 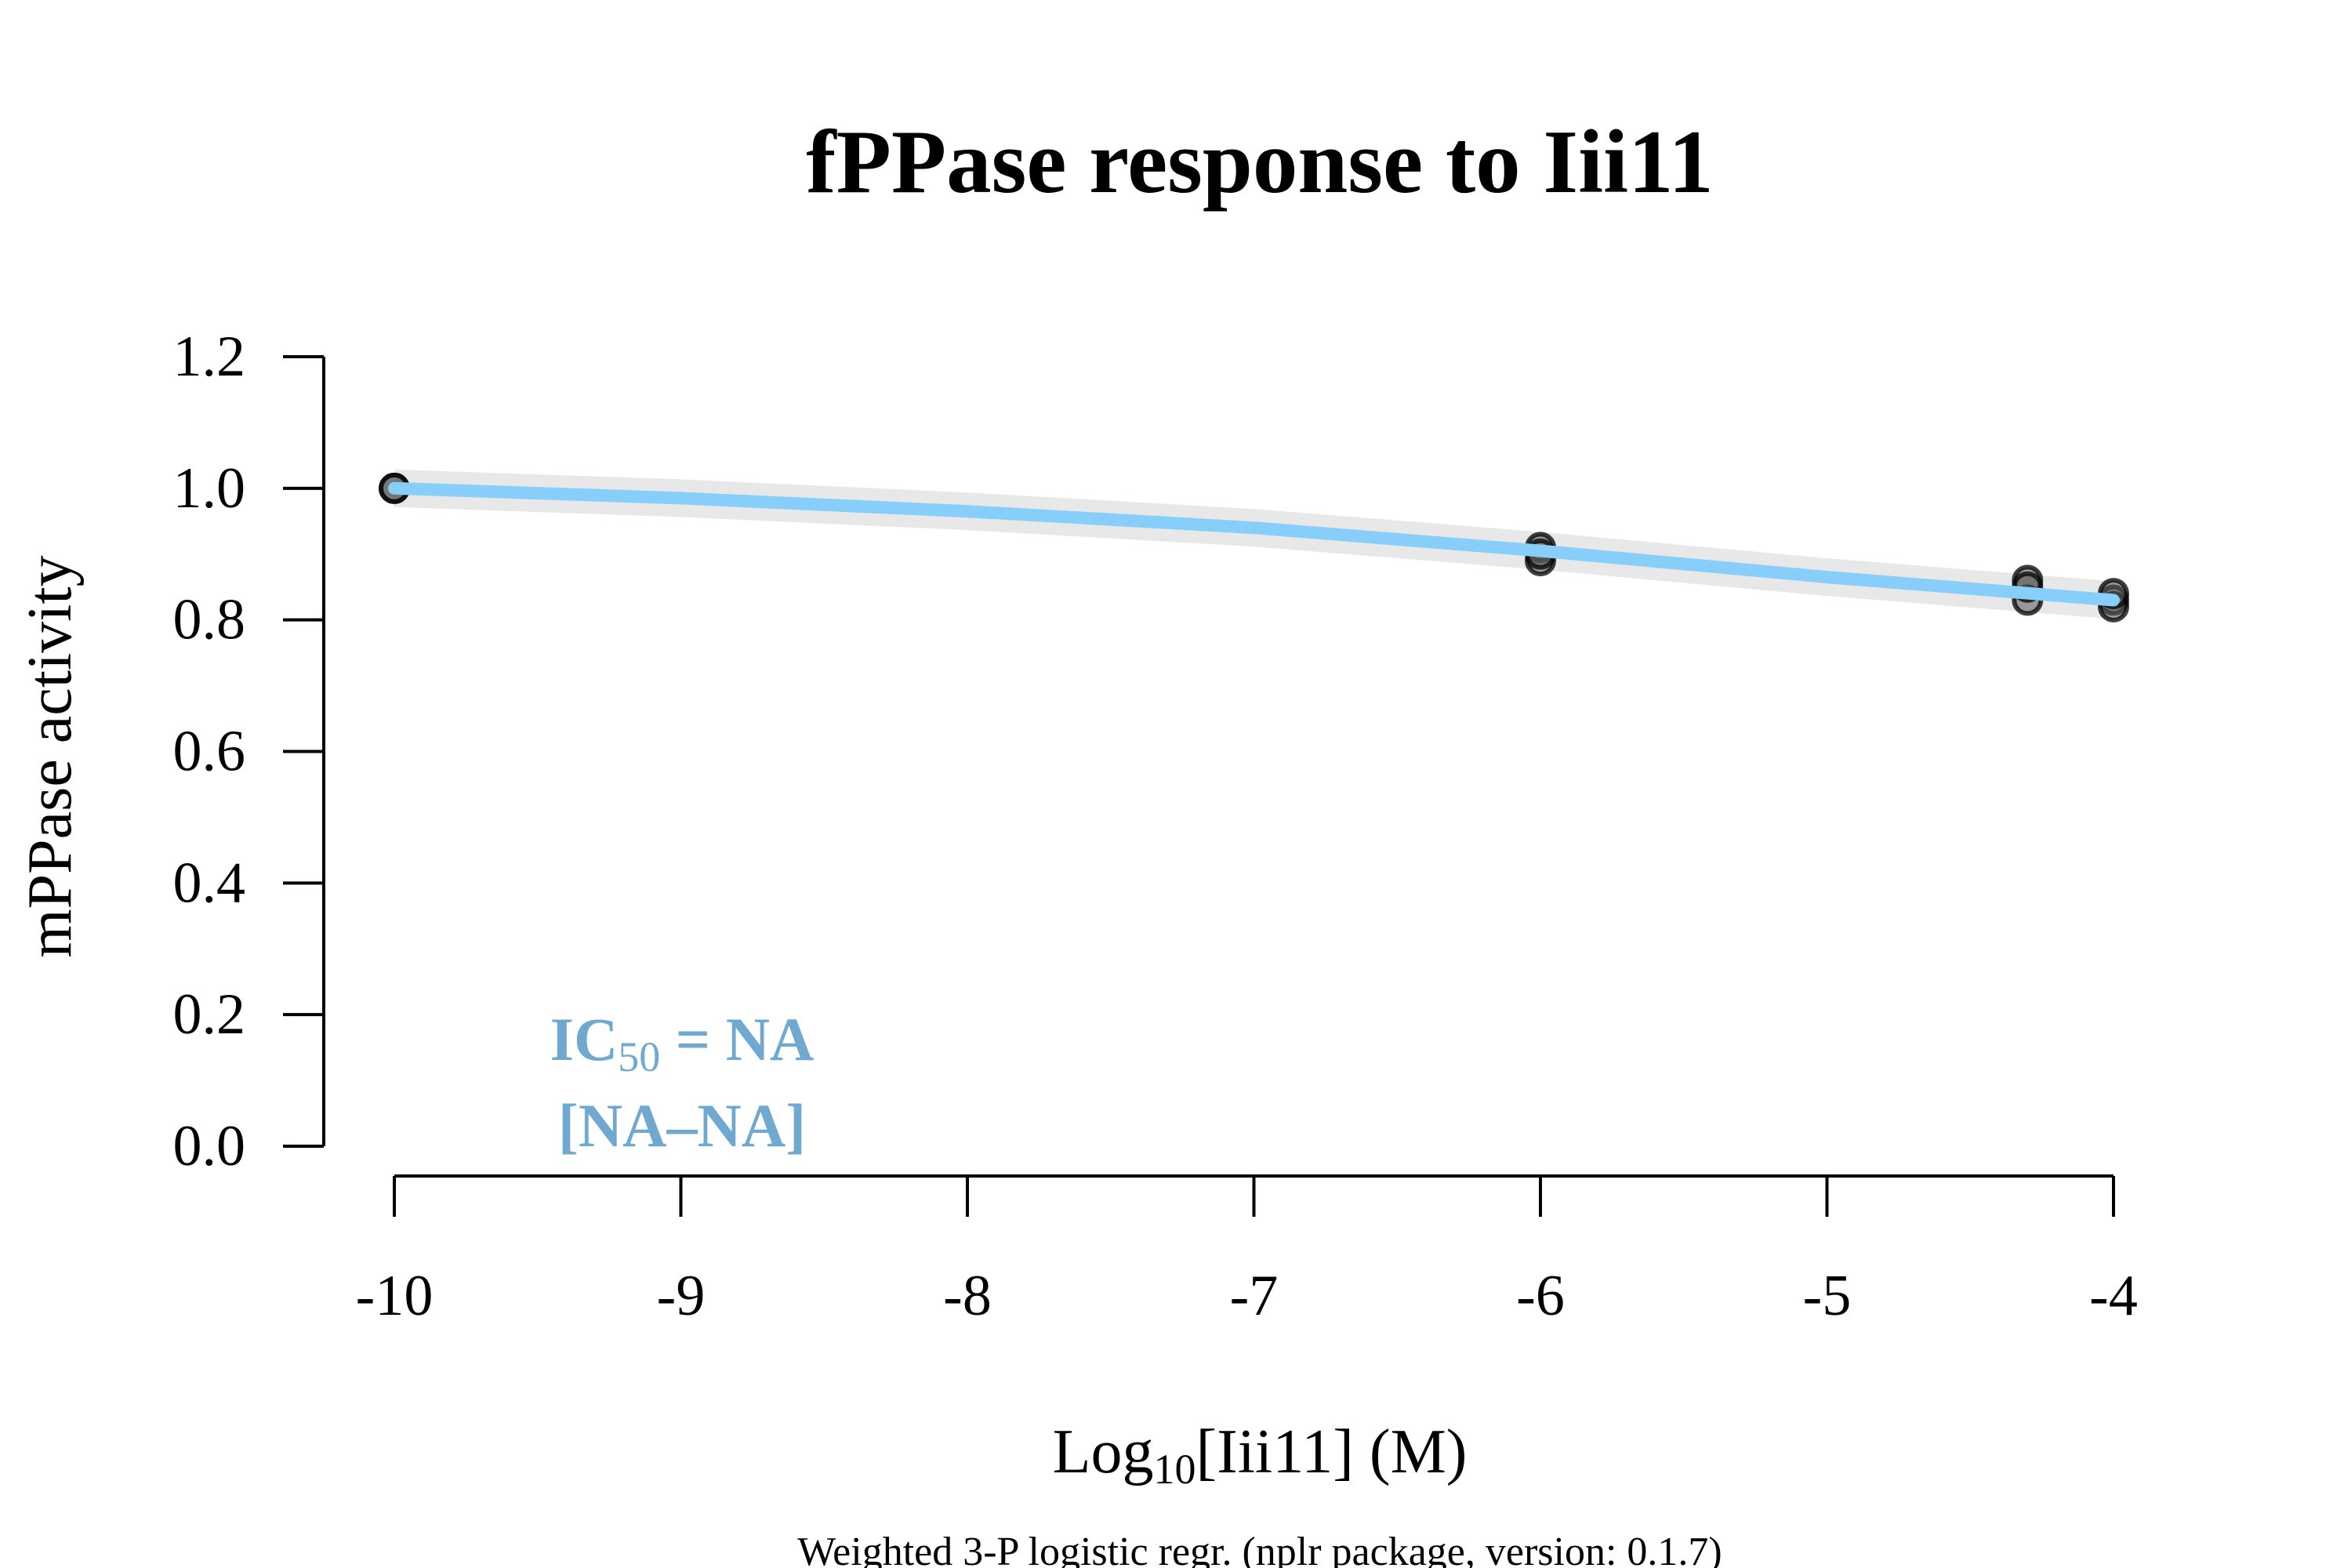 I want to click on y-tick-label: 0.2, so click(x=210, y=1015).